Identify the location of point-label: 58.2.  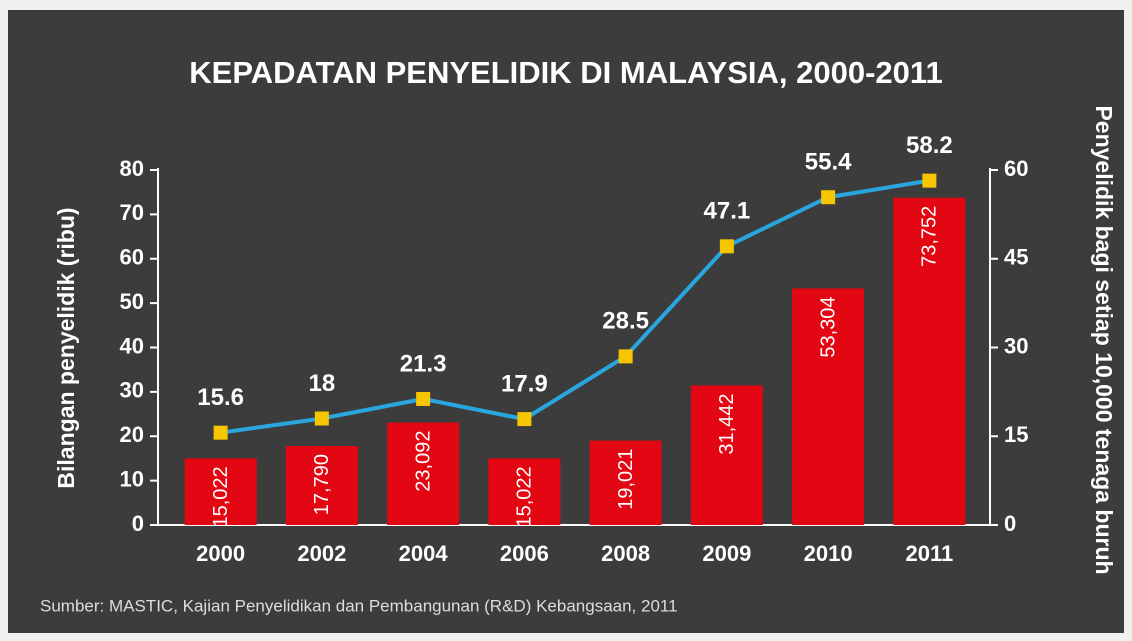
(929, 145).